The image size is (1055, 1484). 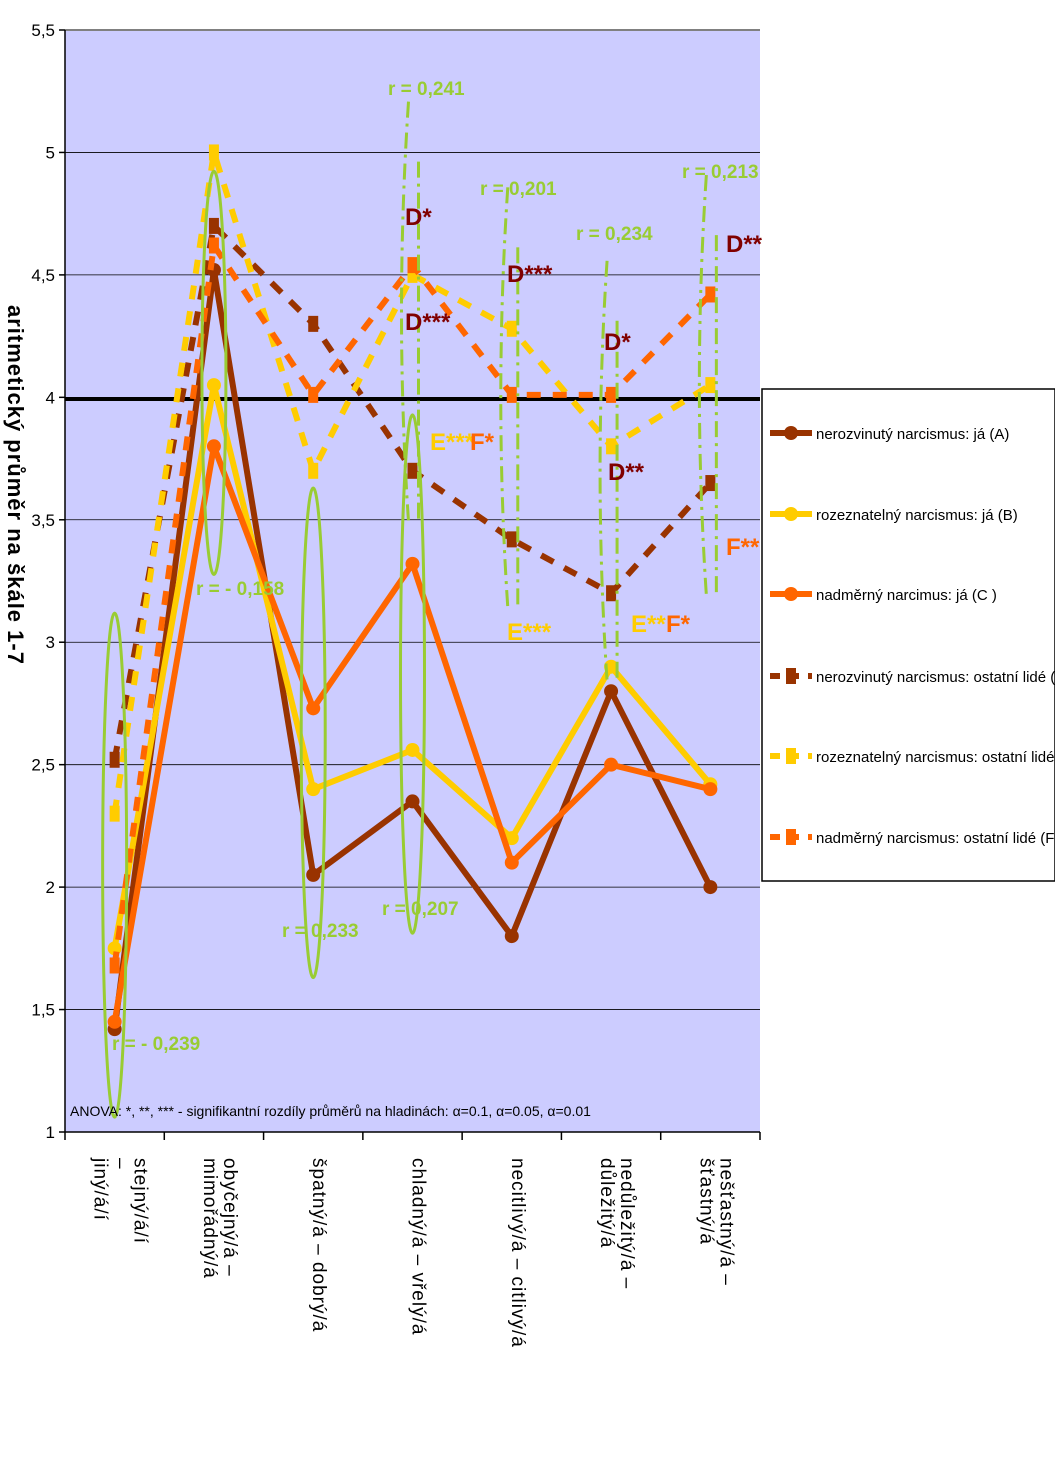 What do you see at coordinates (43, 765) in the screenshot?
I see `y-tick-label: 2,5` at bounding box center [43, 765].